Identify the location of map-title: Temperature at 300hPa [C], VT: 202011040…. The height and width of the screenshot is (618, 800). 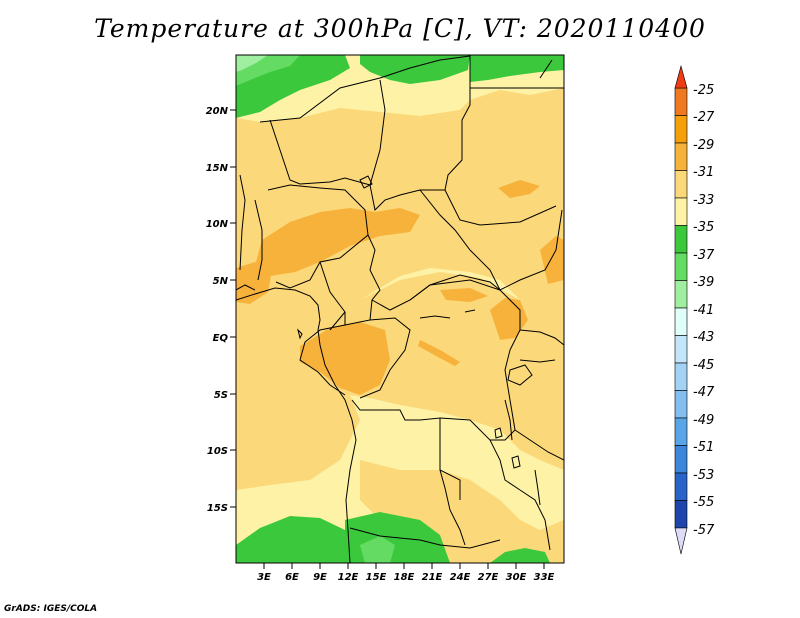
(400, 28).